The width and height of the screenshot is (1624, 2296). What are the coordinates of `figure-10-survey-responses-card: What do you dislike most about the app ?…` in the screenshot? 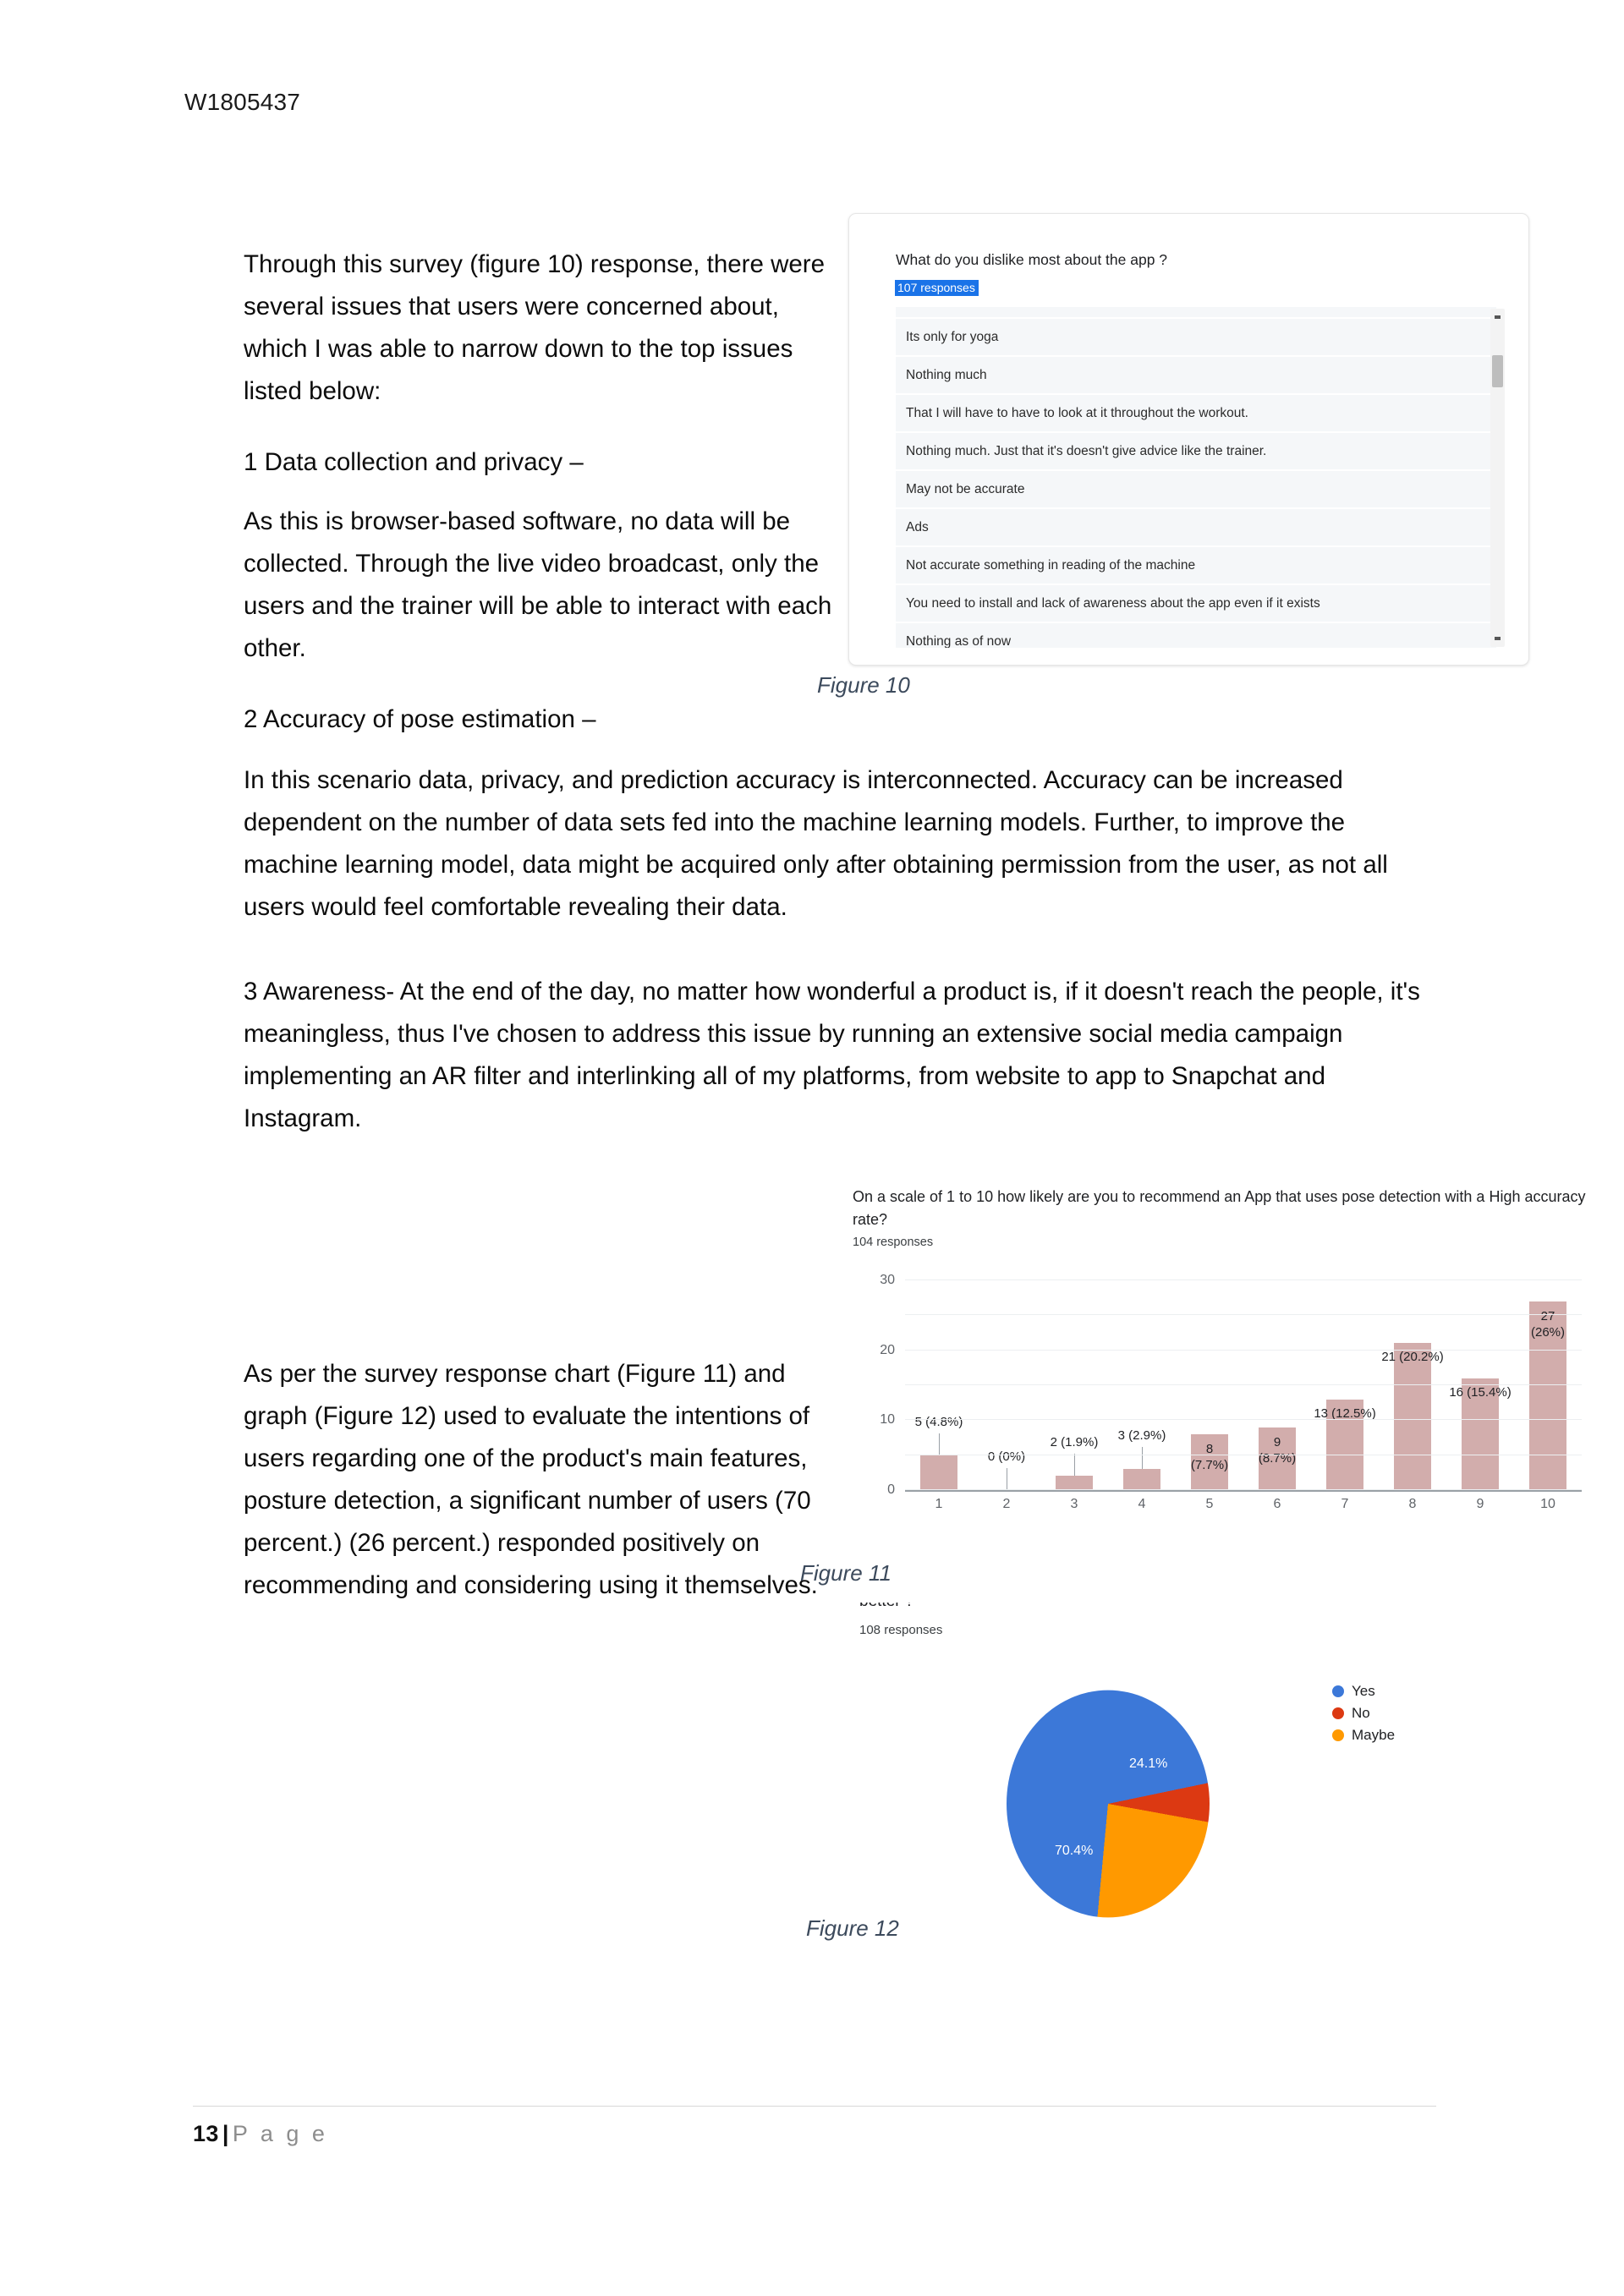 It's located at (1189, 440).